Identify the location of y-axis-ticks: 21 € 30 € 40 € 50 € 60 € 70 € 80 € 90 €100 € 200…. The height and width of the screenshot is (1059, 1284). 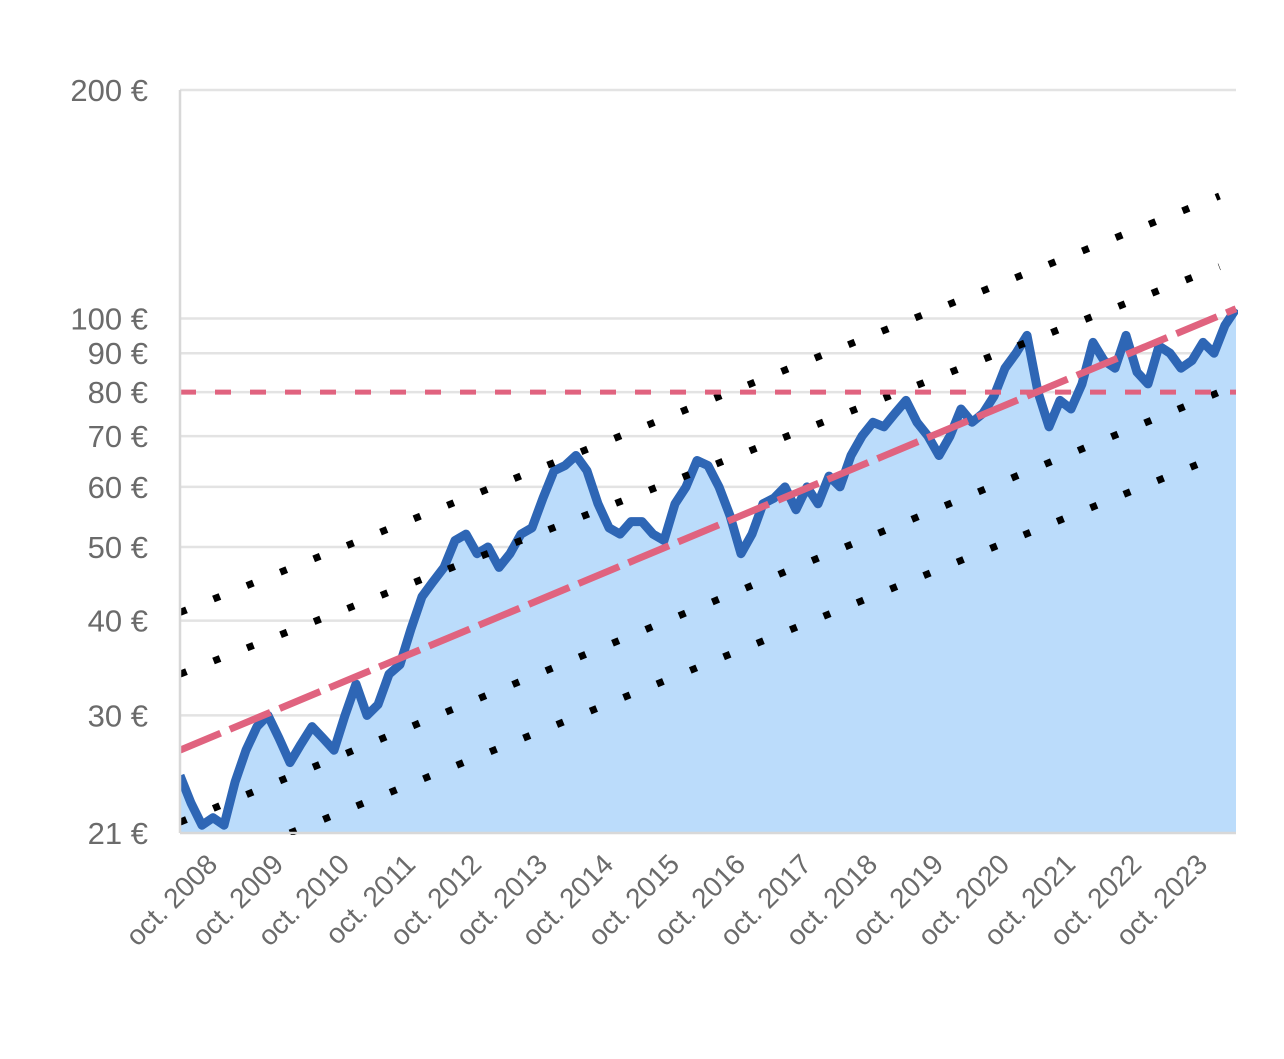
(109, 462).